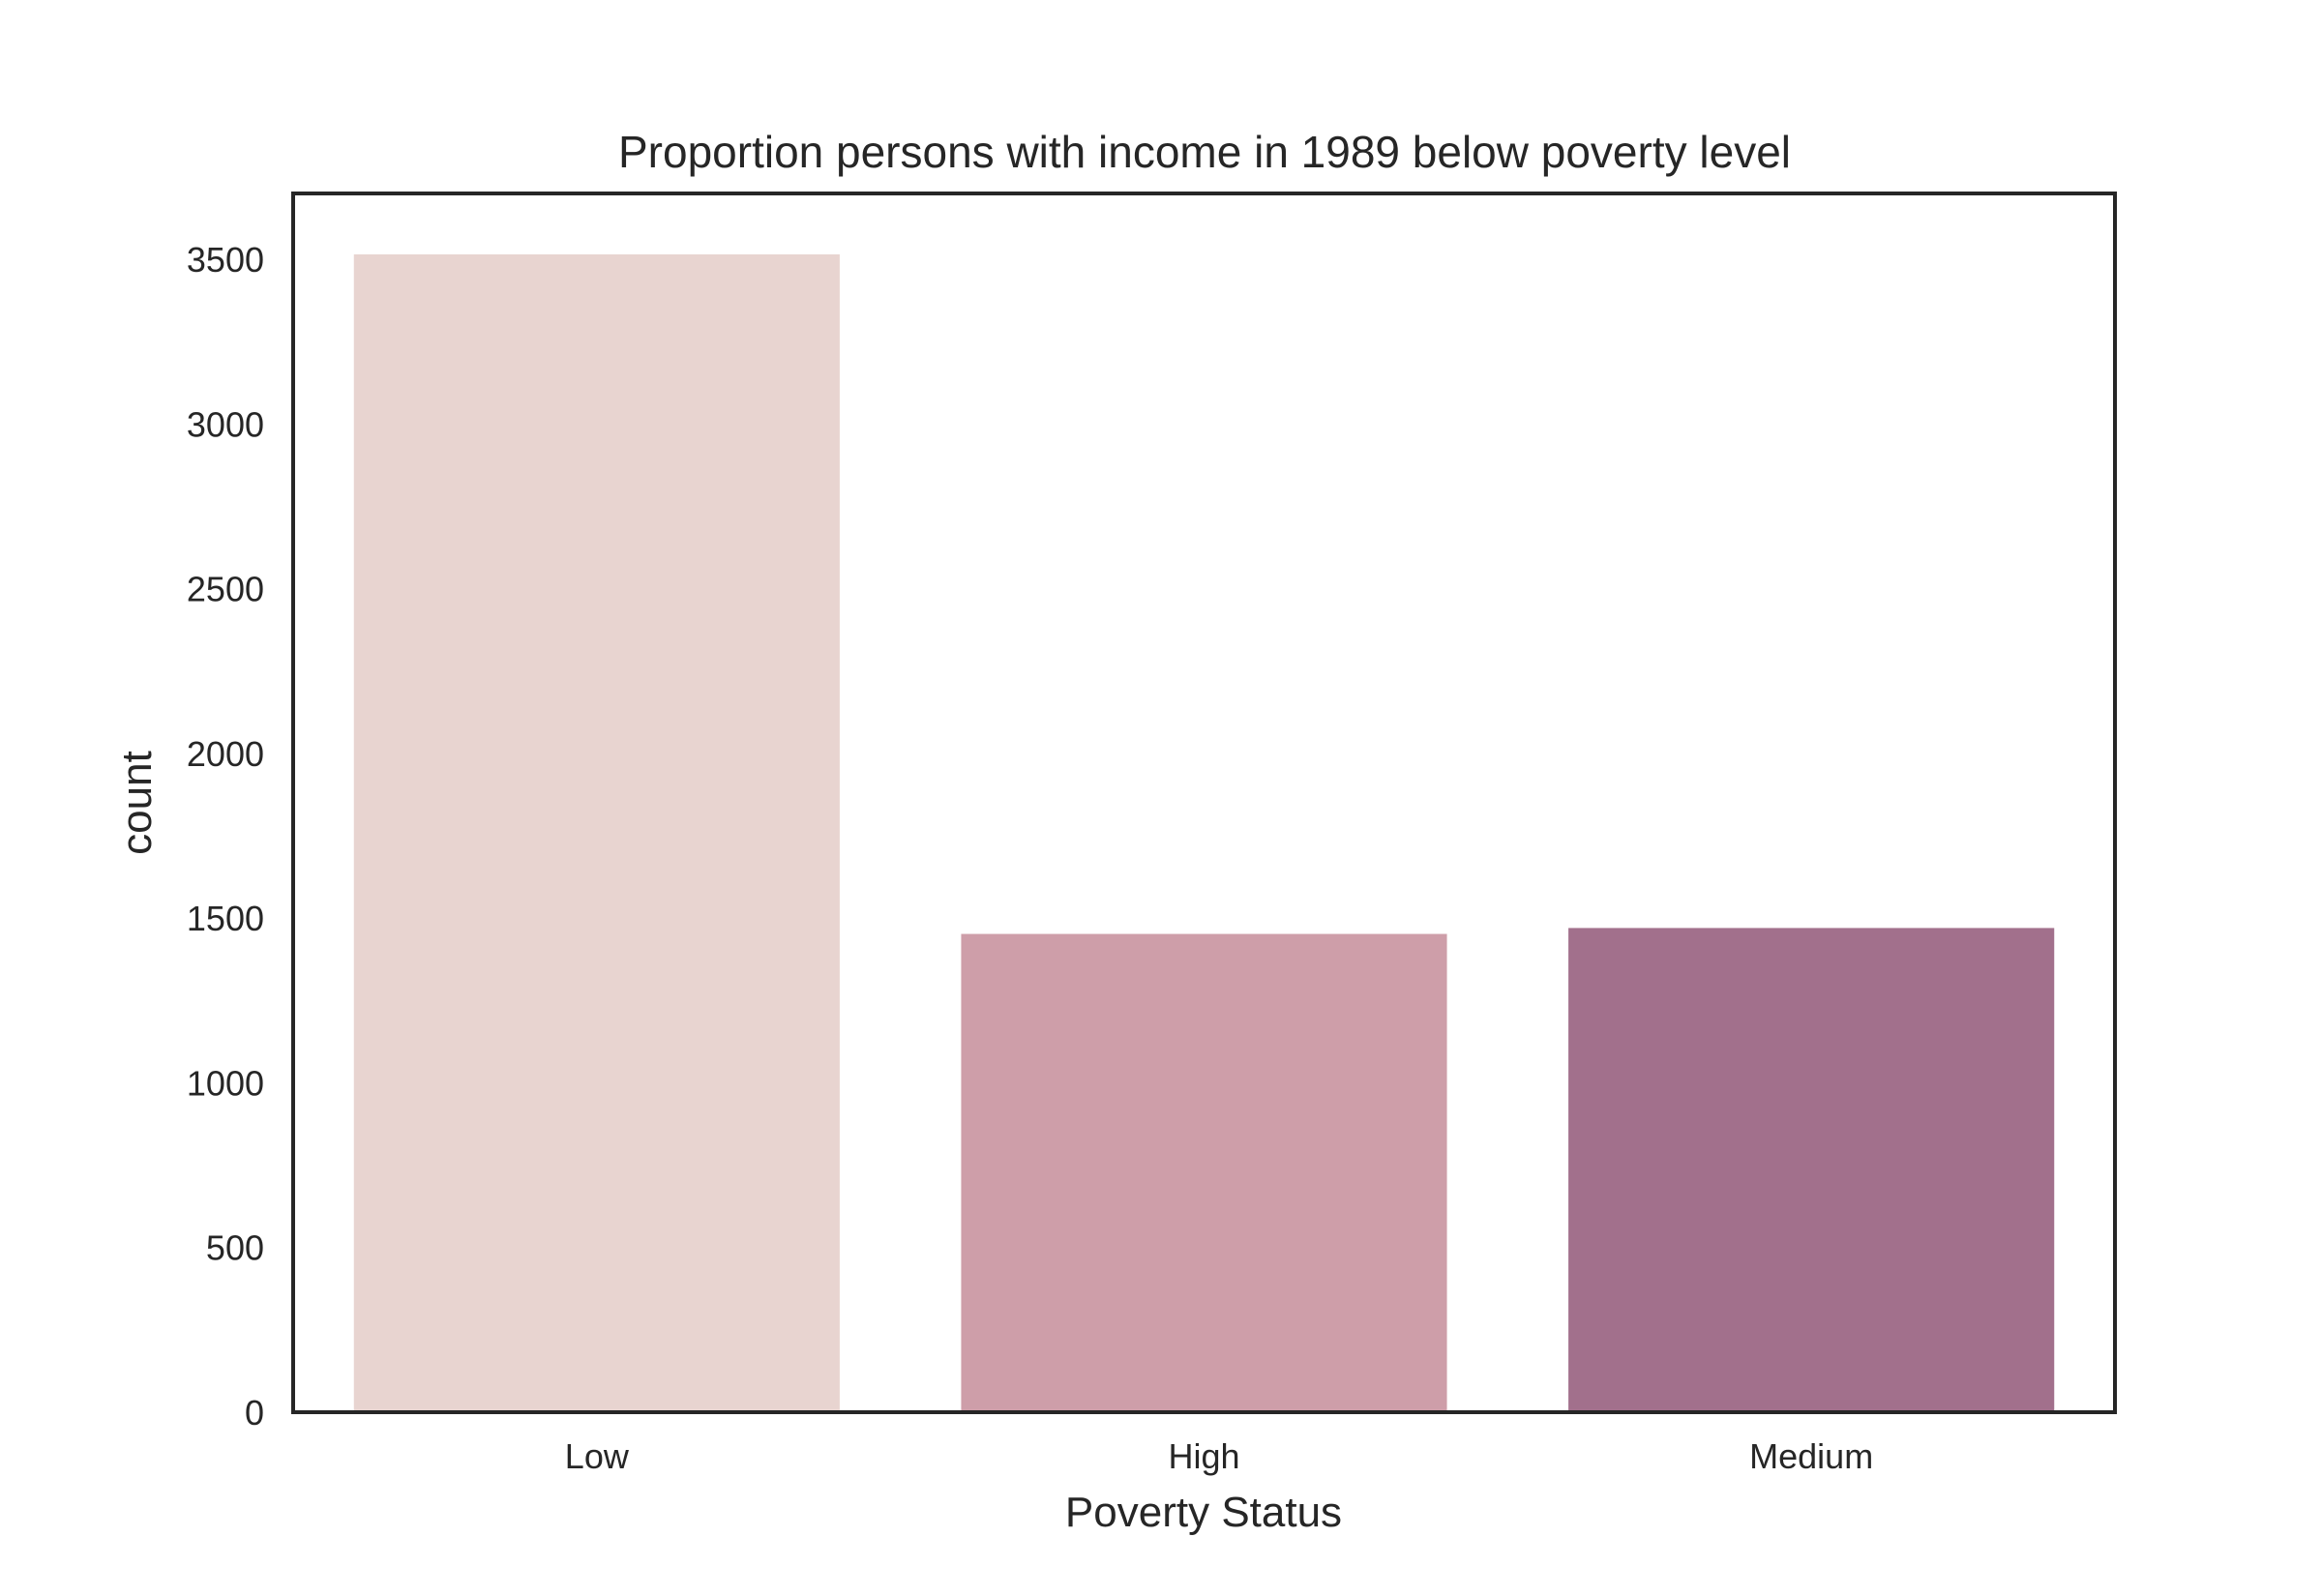 The width and height of the screenshot is (2322, 1596). What do you see at coordinates (1811, 1170) in the screenshot?
I see `bar-medium` at bounding box center [1811, 1170].